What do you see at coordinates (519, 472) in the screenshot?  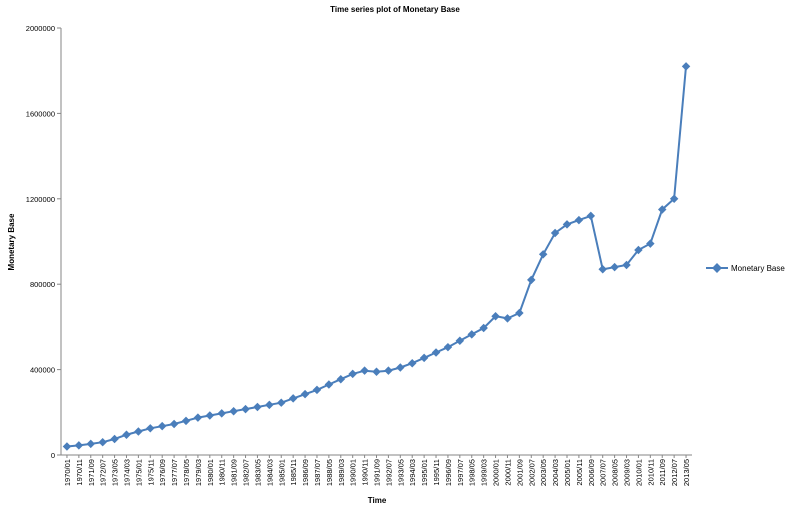 I see `x-tick-label: 2001/09` at bounding box center [519, 472].